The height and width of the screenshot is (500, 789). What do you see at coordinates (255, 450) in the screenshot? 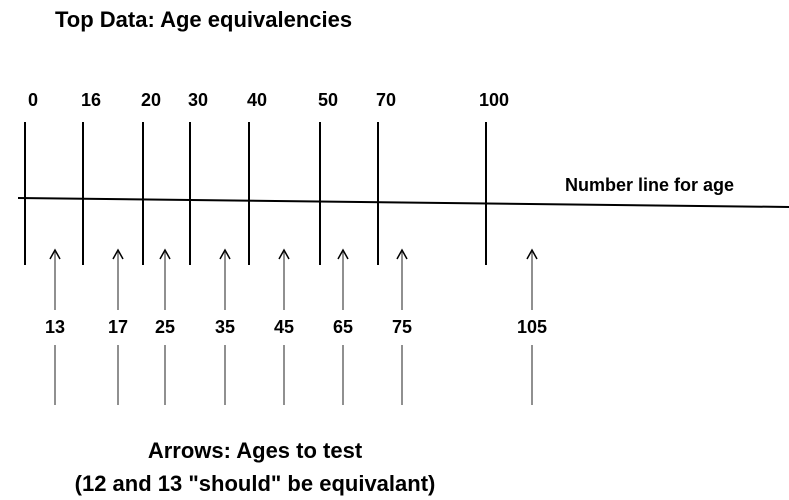
I see `caption: Arrows: Ages to test` at bounding box center [255, 450].